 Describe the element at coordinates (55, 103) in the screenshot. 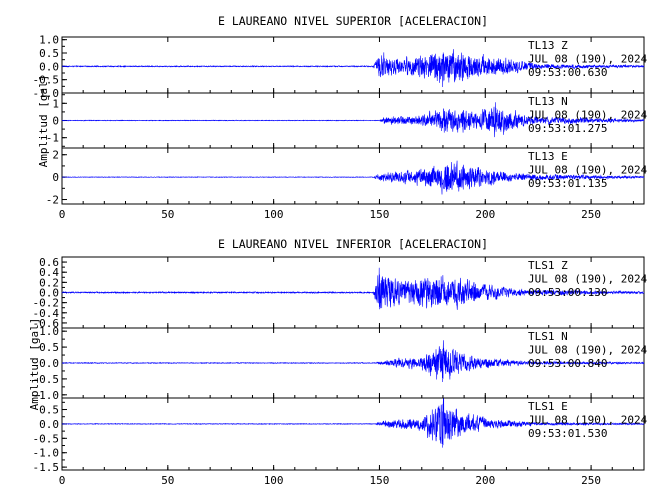

I see `y-tick-label: 1` at that location.